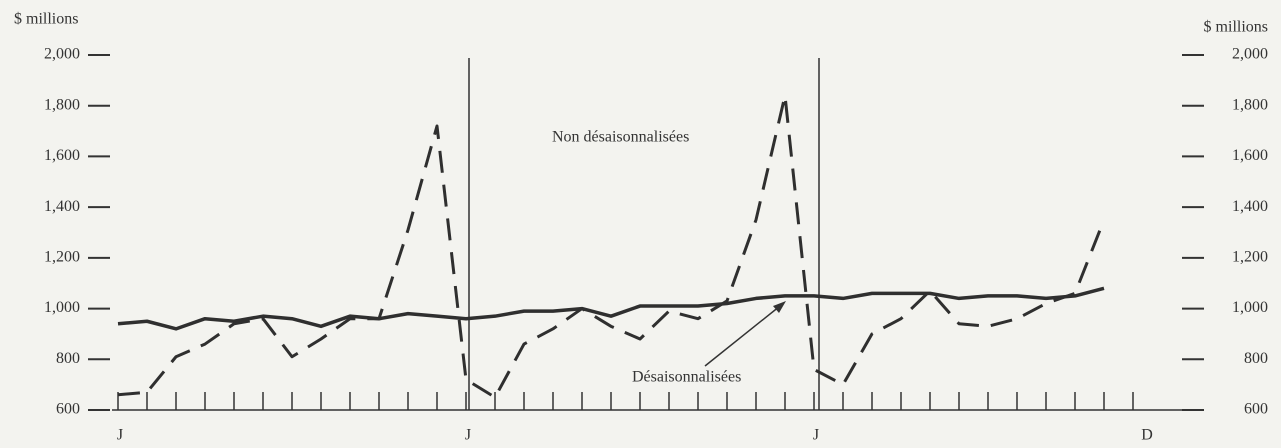 Image resolution: width=1281 pixels, height=448 pixels. I want to click on y2-axis-label: $ millions, so click(1236, 27).